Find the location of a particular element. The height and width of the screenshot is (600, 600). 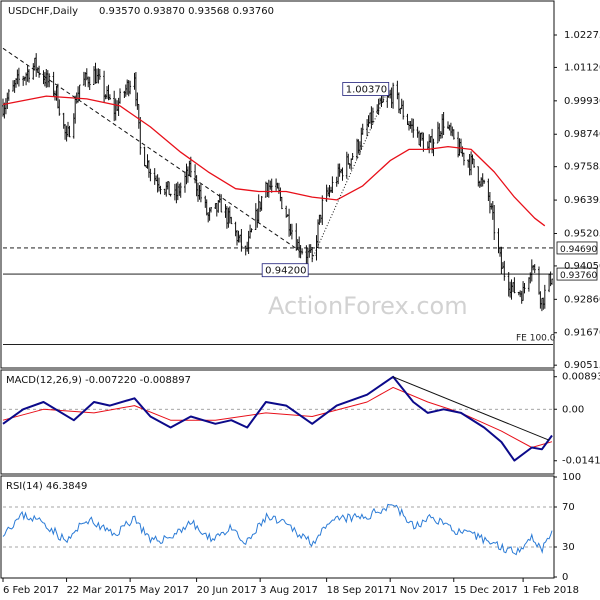

watermark: ActionForex.com is located at coordinates (368, 306).